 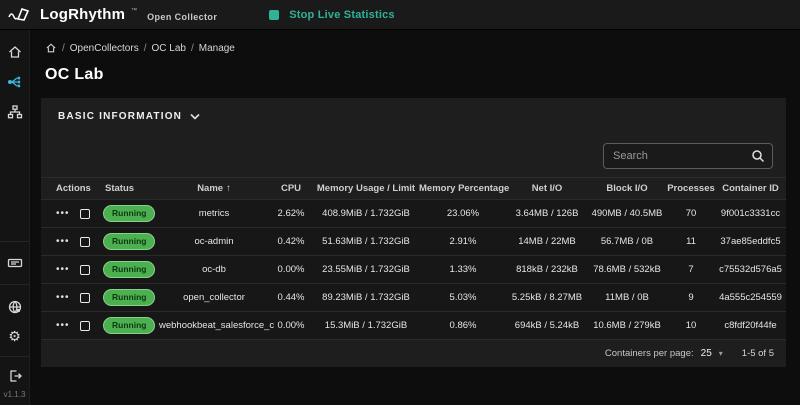 I want to click on home-icon, so click(x=14, y=52).